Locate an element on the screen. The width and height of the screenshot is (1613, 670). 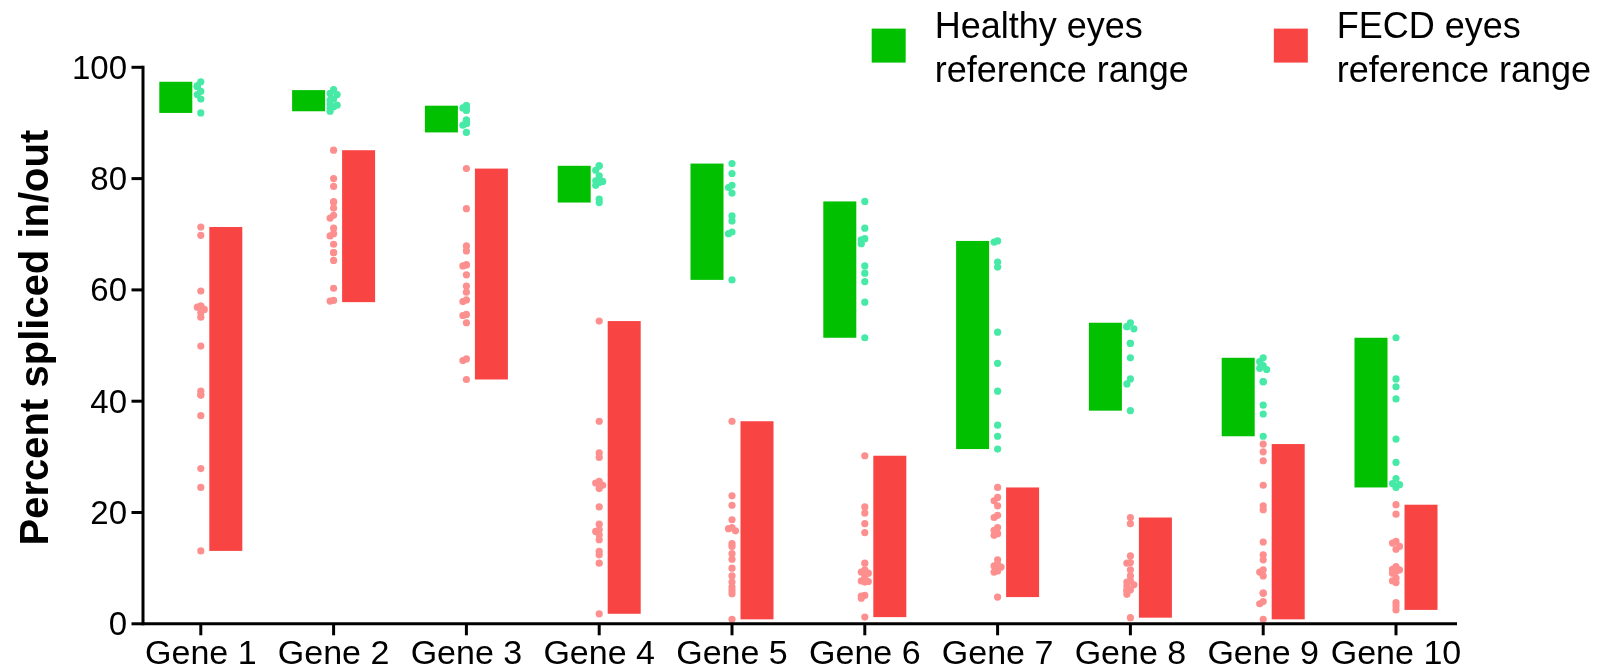
x-tick-label: Gene 9 is located at coordinates (1263, 651).